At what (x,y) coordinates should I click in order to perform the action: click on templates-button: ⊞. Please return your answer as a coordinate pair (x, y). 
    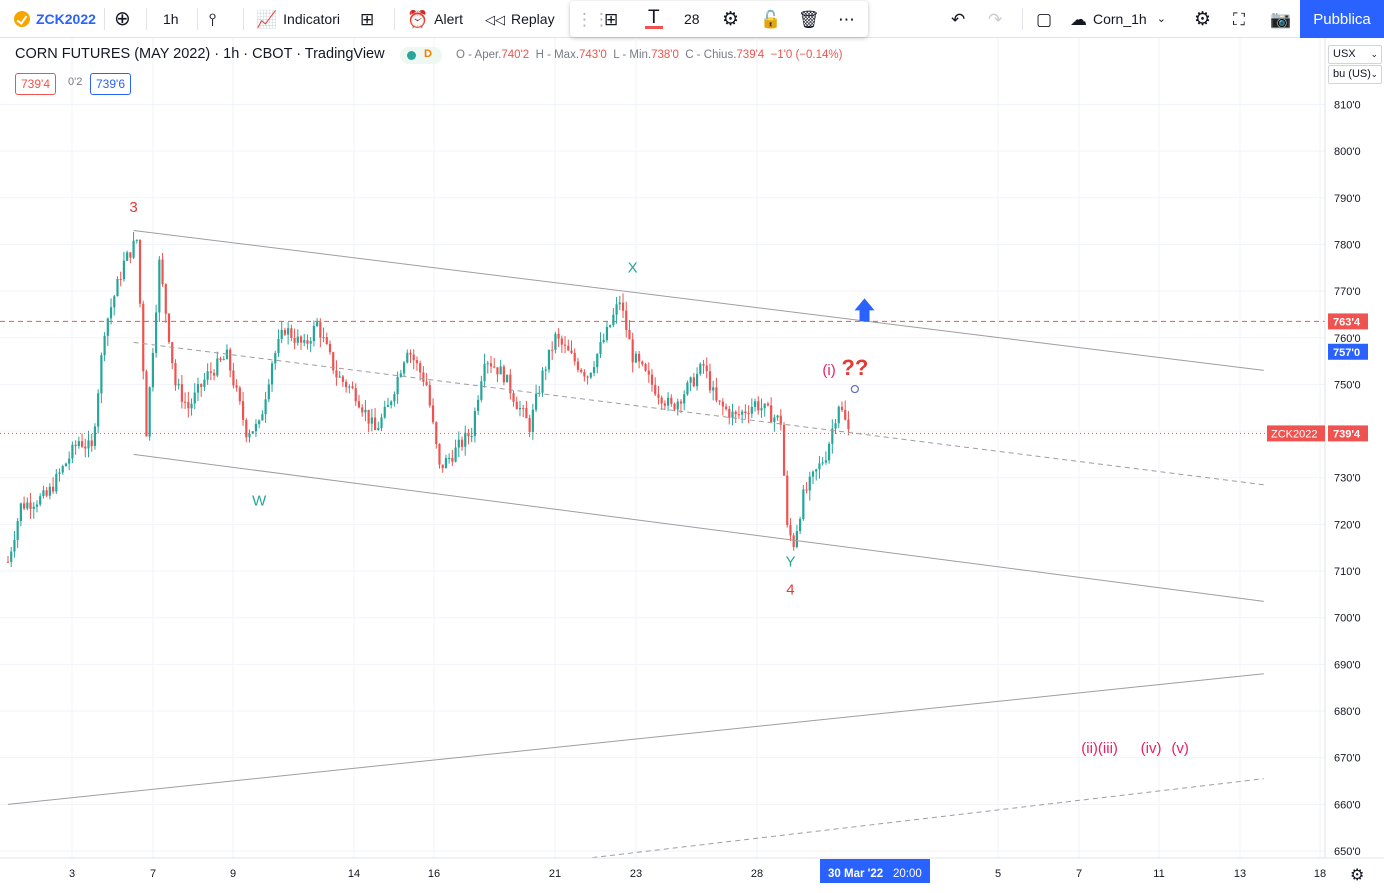
    Looking at the image, I should click on (370, 19).